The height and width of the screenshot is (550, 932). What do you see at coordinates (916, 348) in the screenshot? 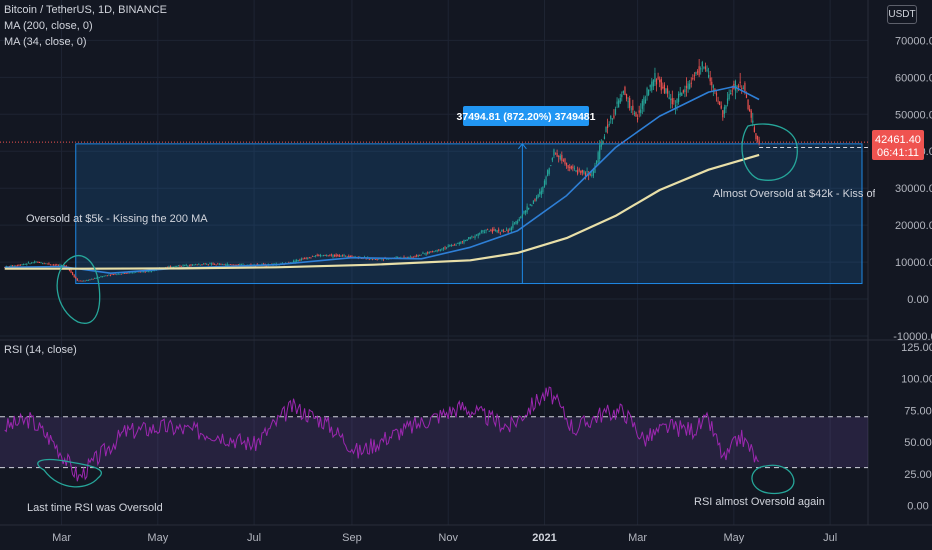
I see `rsi-axis-tick: 125.00` at bounding box center [916, 348].